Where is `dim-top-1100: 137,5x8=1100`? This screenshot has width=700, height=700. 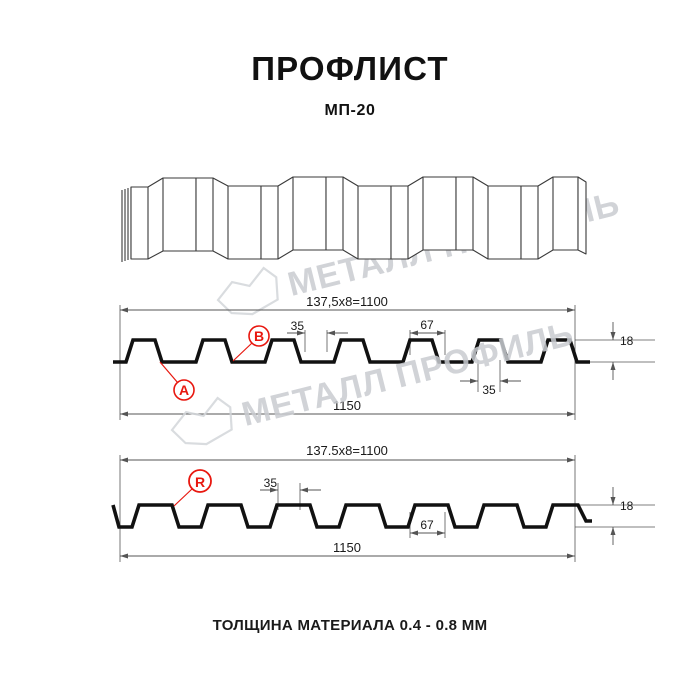
dim-top-1100: 137,5x8=1100 is located at coordinates (347, 303).